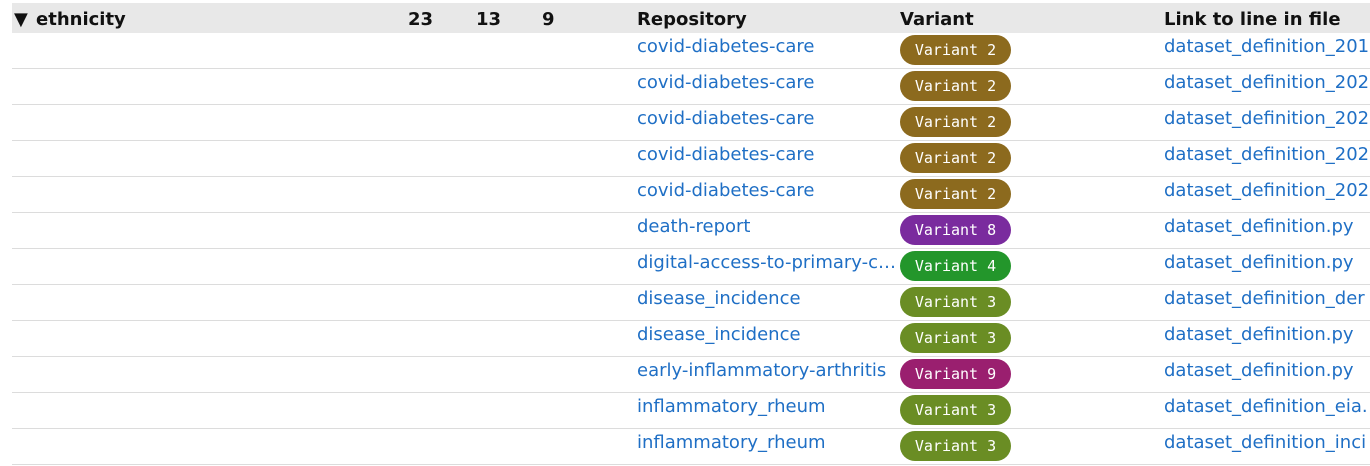 Image resolution: width=1370 pixels, height=466 pixels. Describe the element at coordinates (762, 370) in the screenshot. I see `repository-link: early-inflammatory-arthritis` at that location.